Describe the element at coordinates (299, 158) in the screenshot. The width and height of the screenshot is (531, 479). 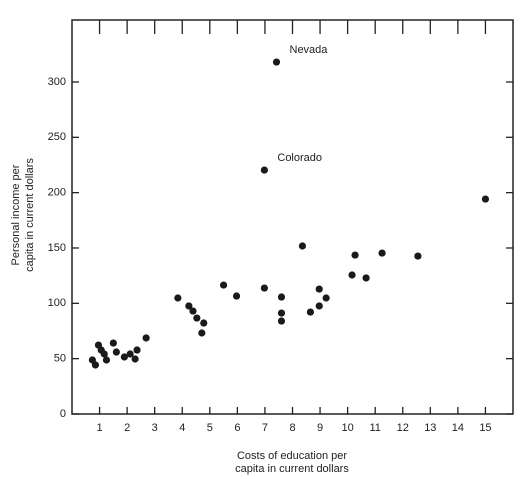
I see `point-label: Colorado` at that location.